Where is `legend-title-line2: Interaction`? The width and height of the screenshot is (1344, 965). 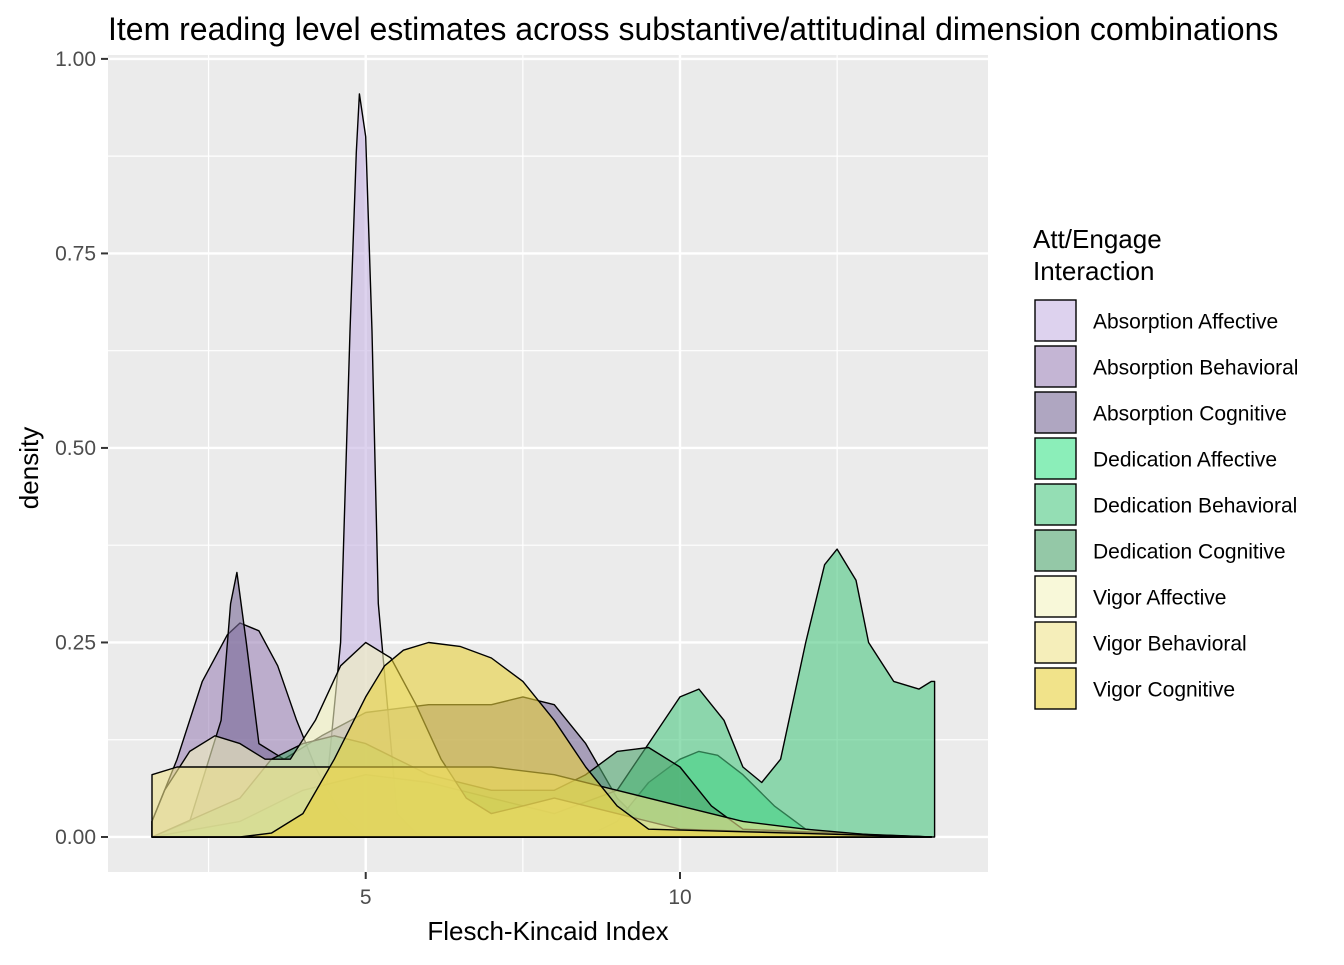
legend-title-line2: Interaction is located at coordinates (1093, 271).